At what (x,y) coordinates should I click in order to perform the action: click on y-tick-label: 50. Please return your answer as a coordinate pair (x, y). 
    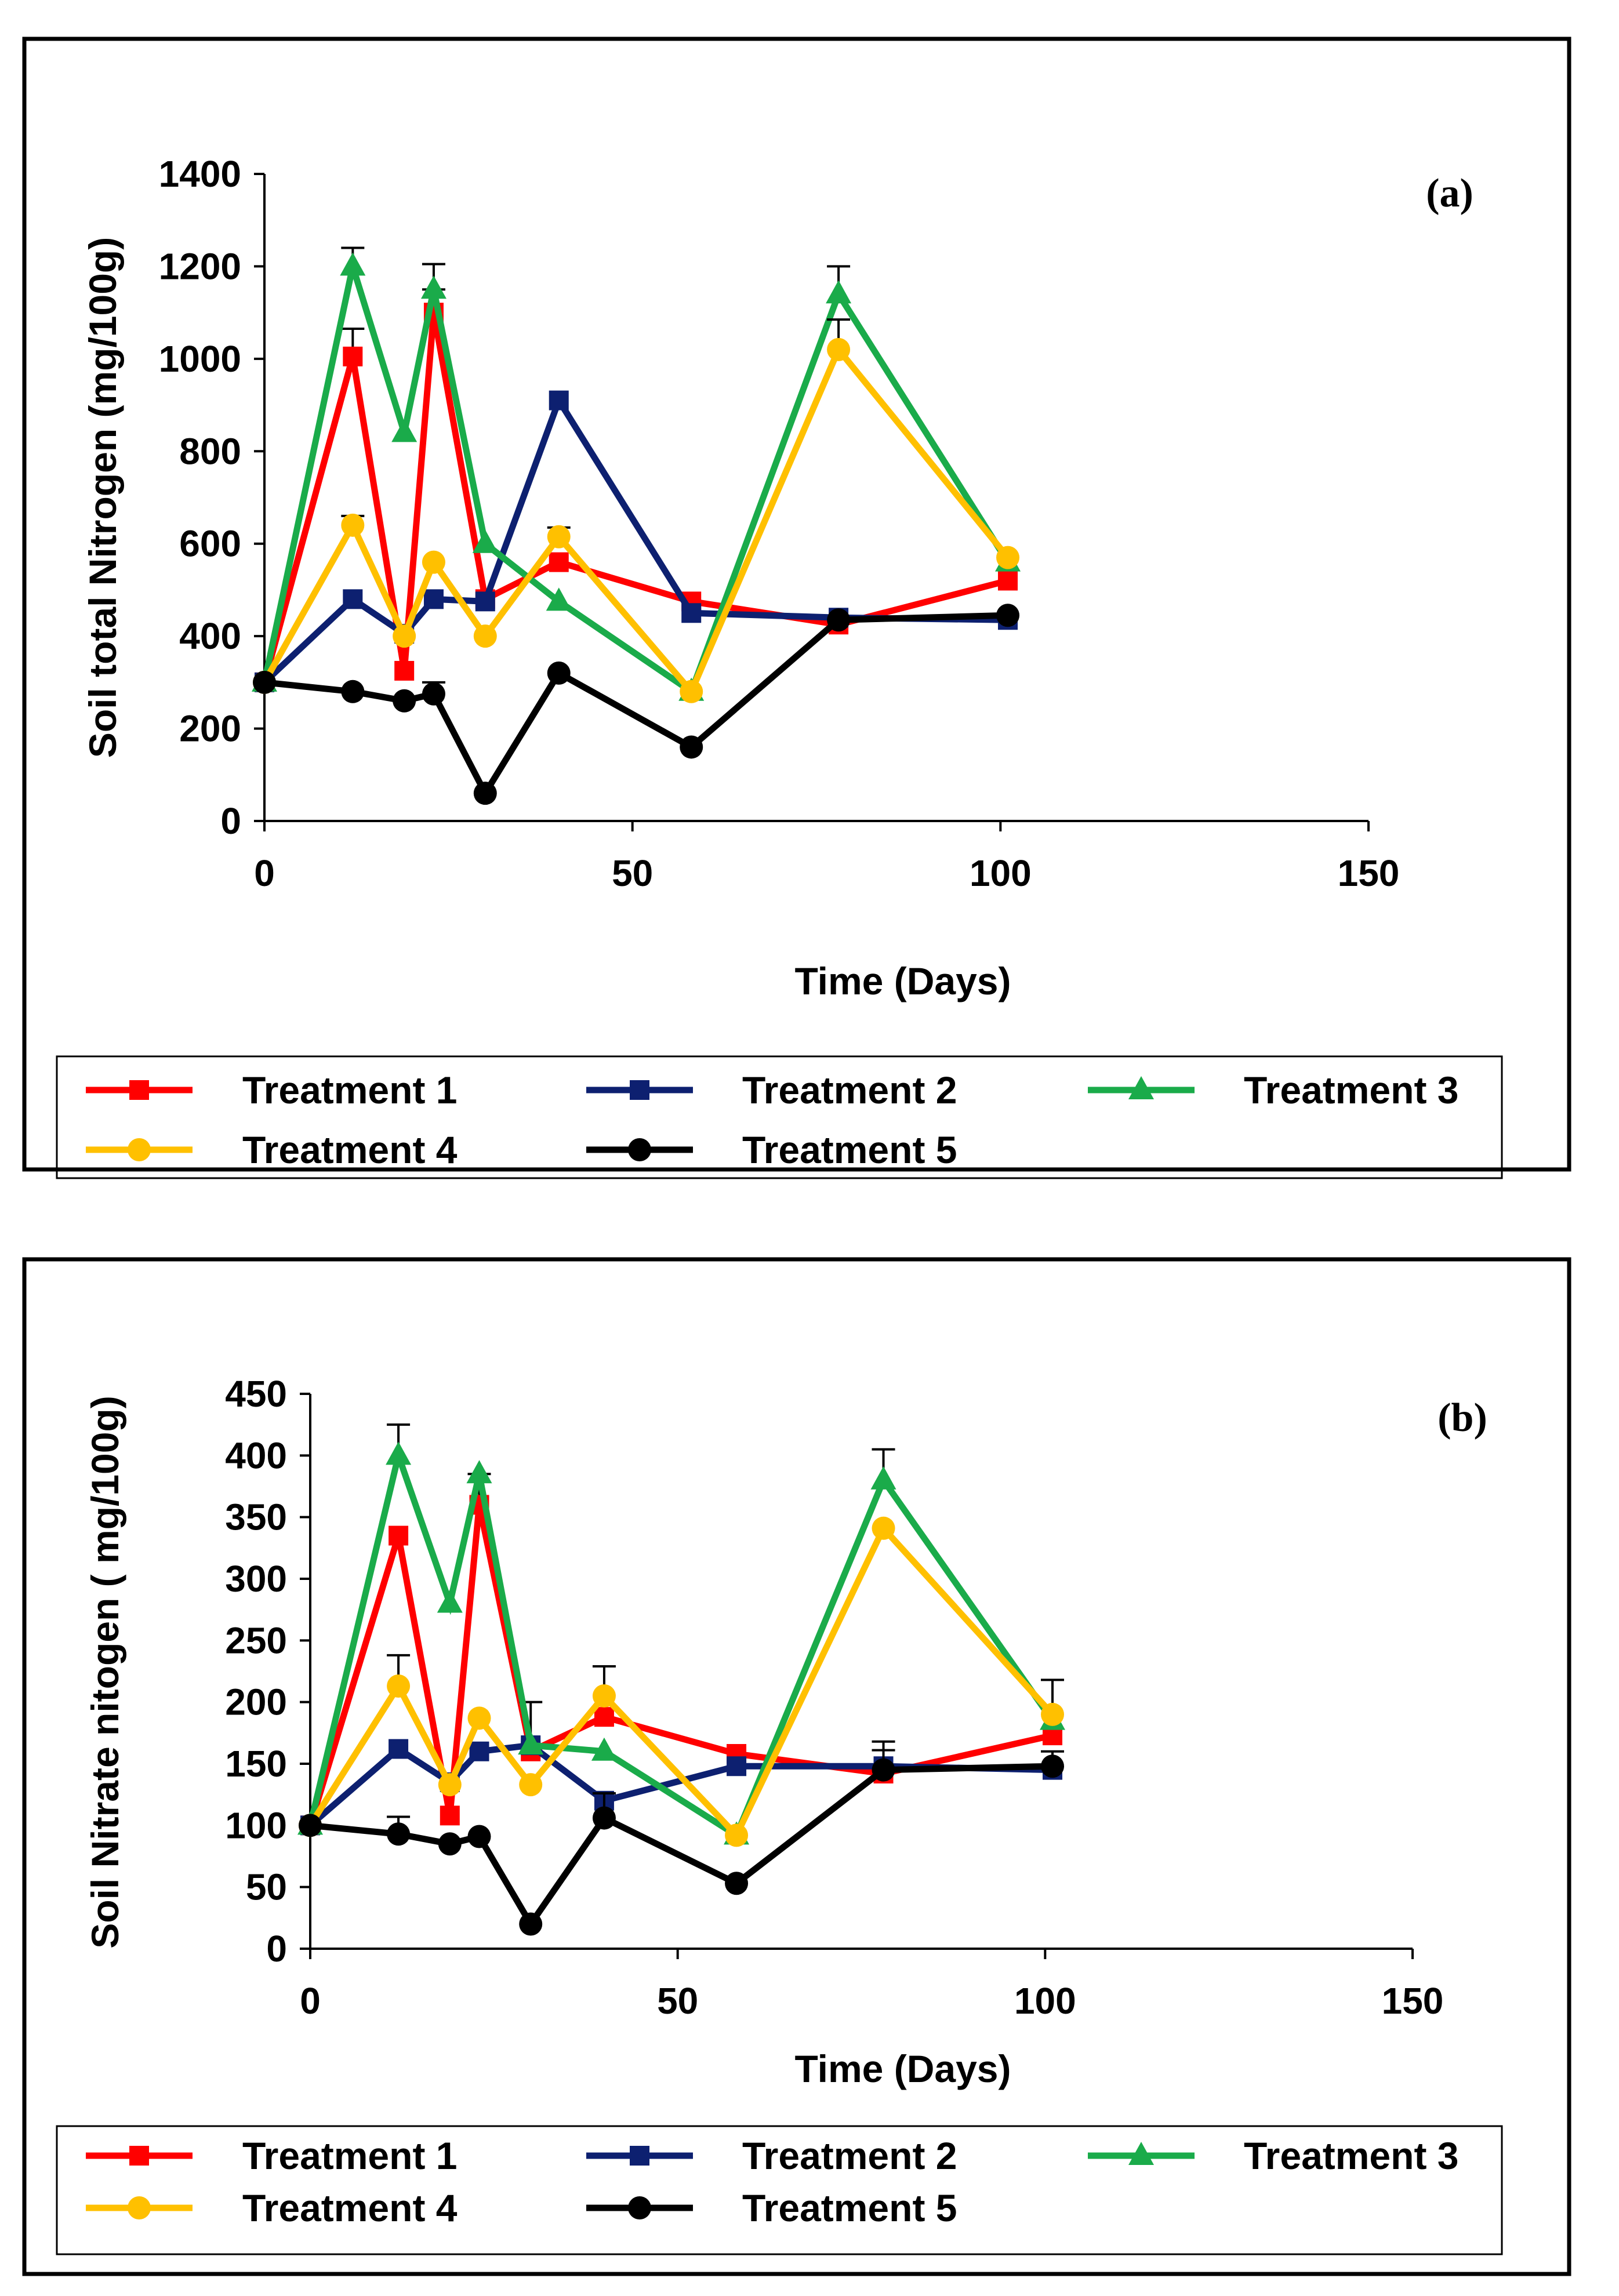
    Looking at the image, I should click on (266, 1887).